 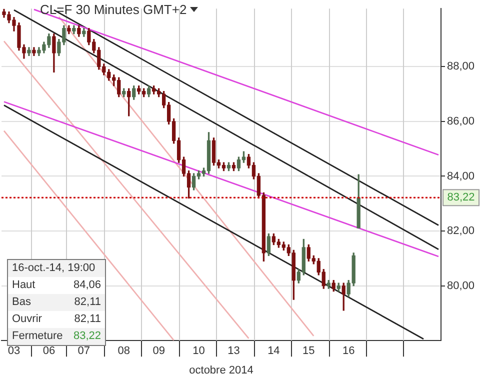 I want to click on annotation: 16-oct.-14, 19:00, so click(x=56, y=268).